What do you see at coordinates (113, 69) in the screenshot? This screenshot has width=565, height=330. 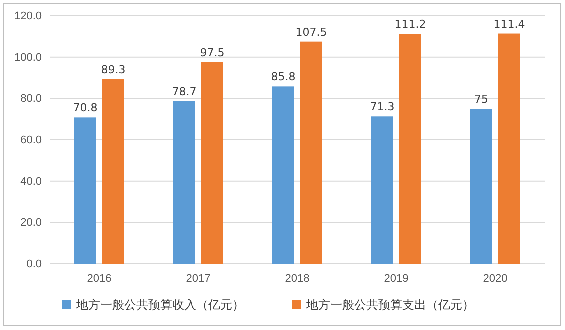 I see `data-label: 89.3` at bounding box center [113, 69].